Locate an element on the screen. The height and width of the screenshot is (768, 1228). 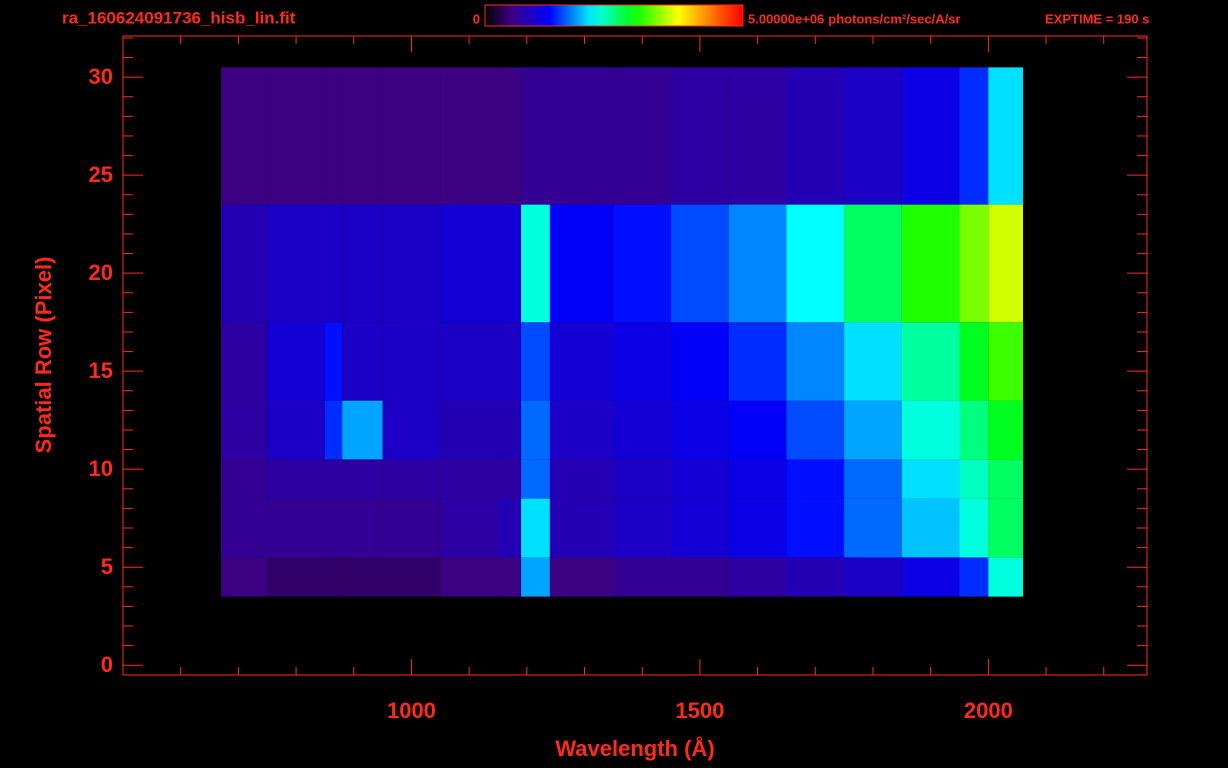
colorbar is located at coordinates (614, 15).